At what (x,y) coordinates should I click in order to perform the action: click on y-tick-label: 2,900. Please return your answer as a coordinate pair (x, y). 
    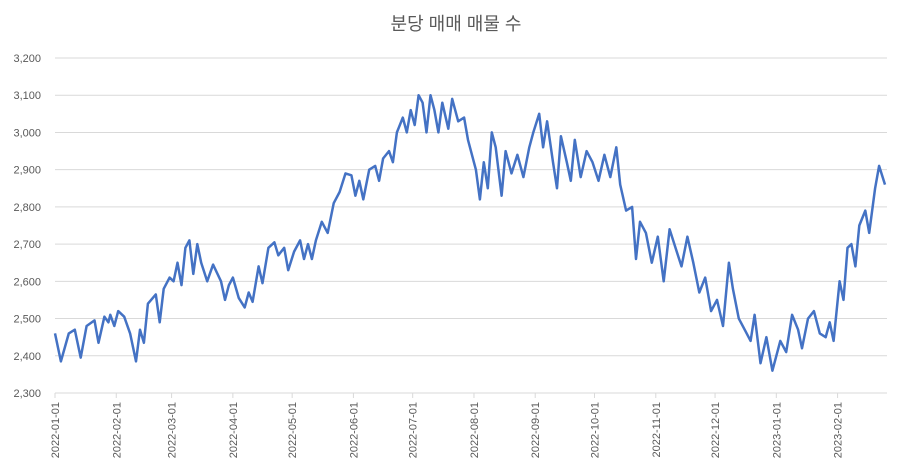
    Looking at the image, I should click on (27, 171).